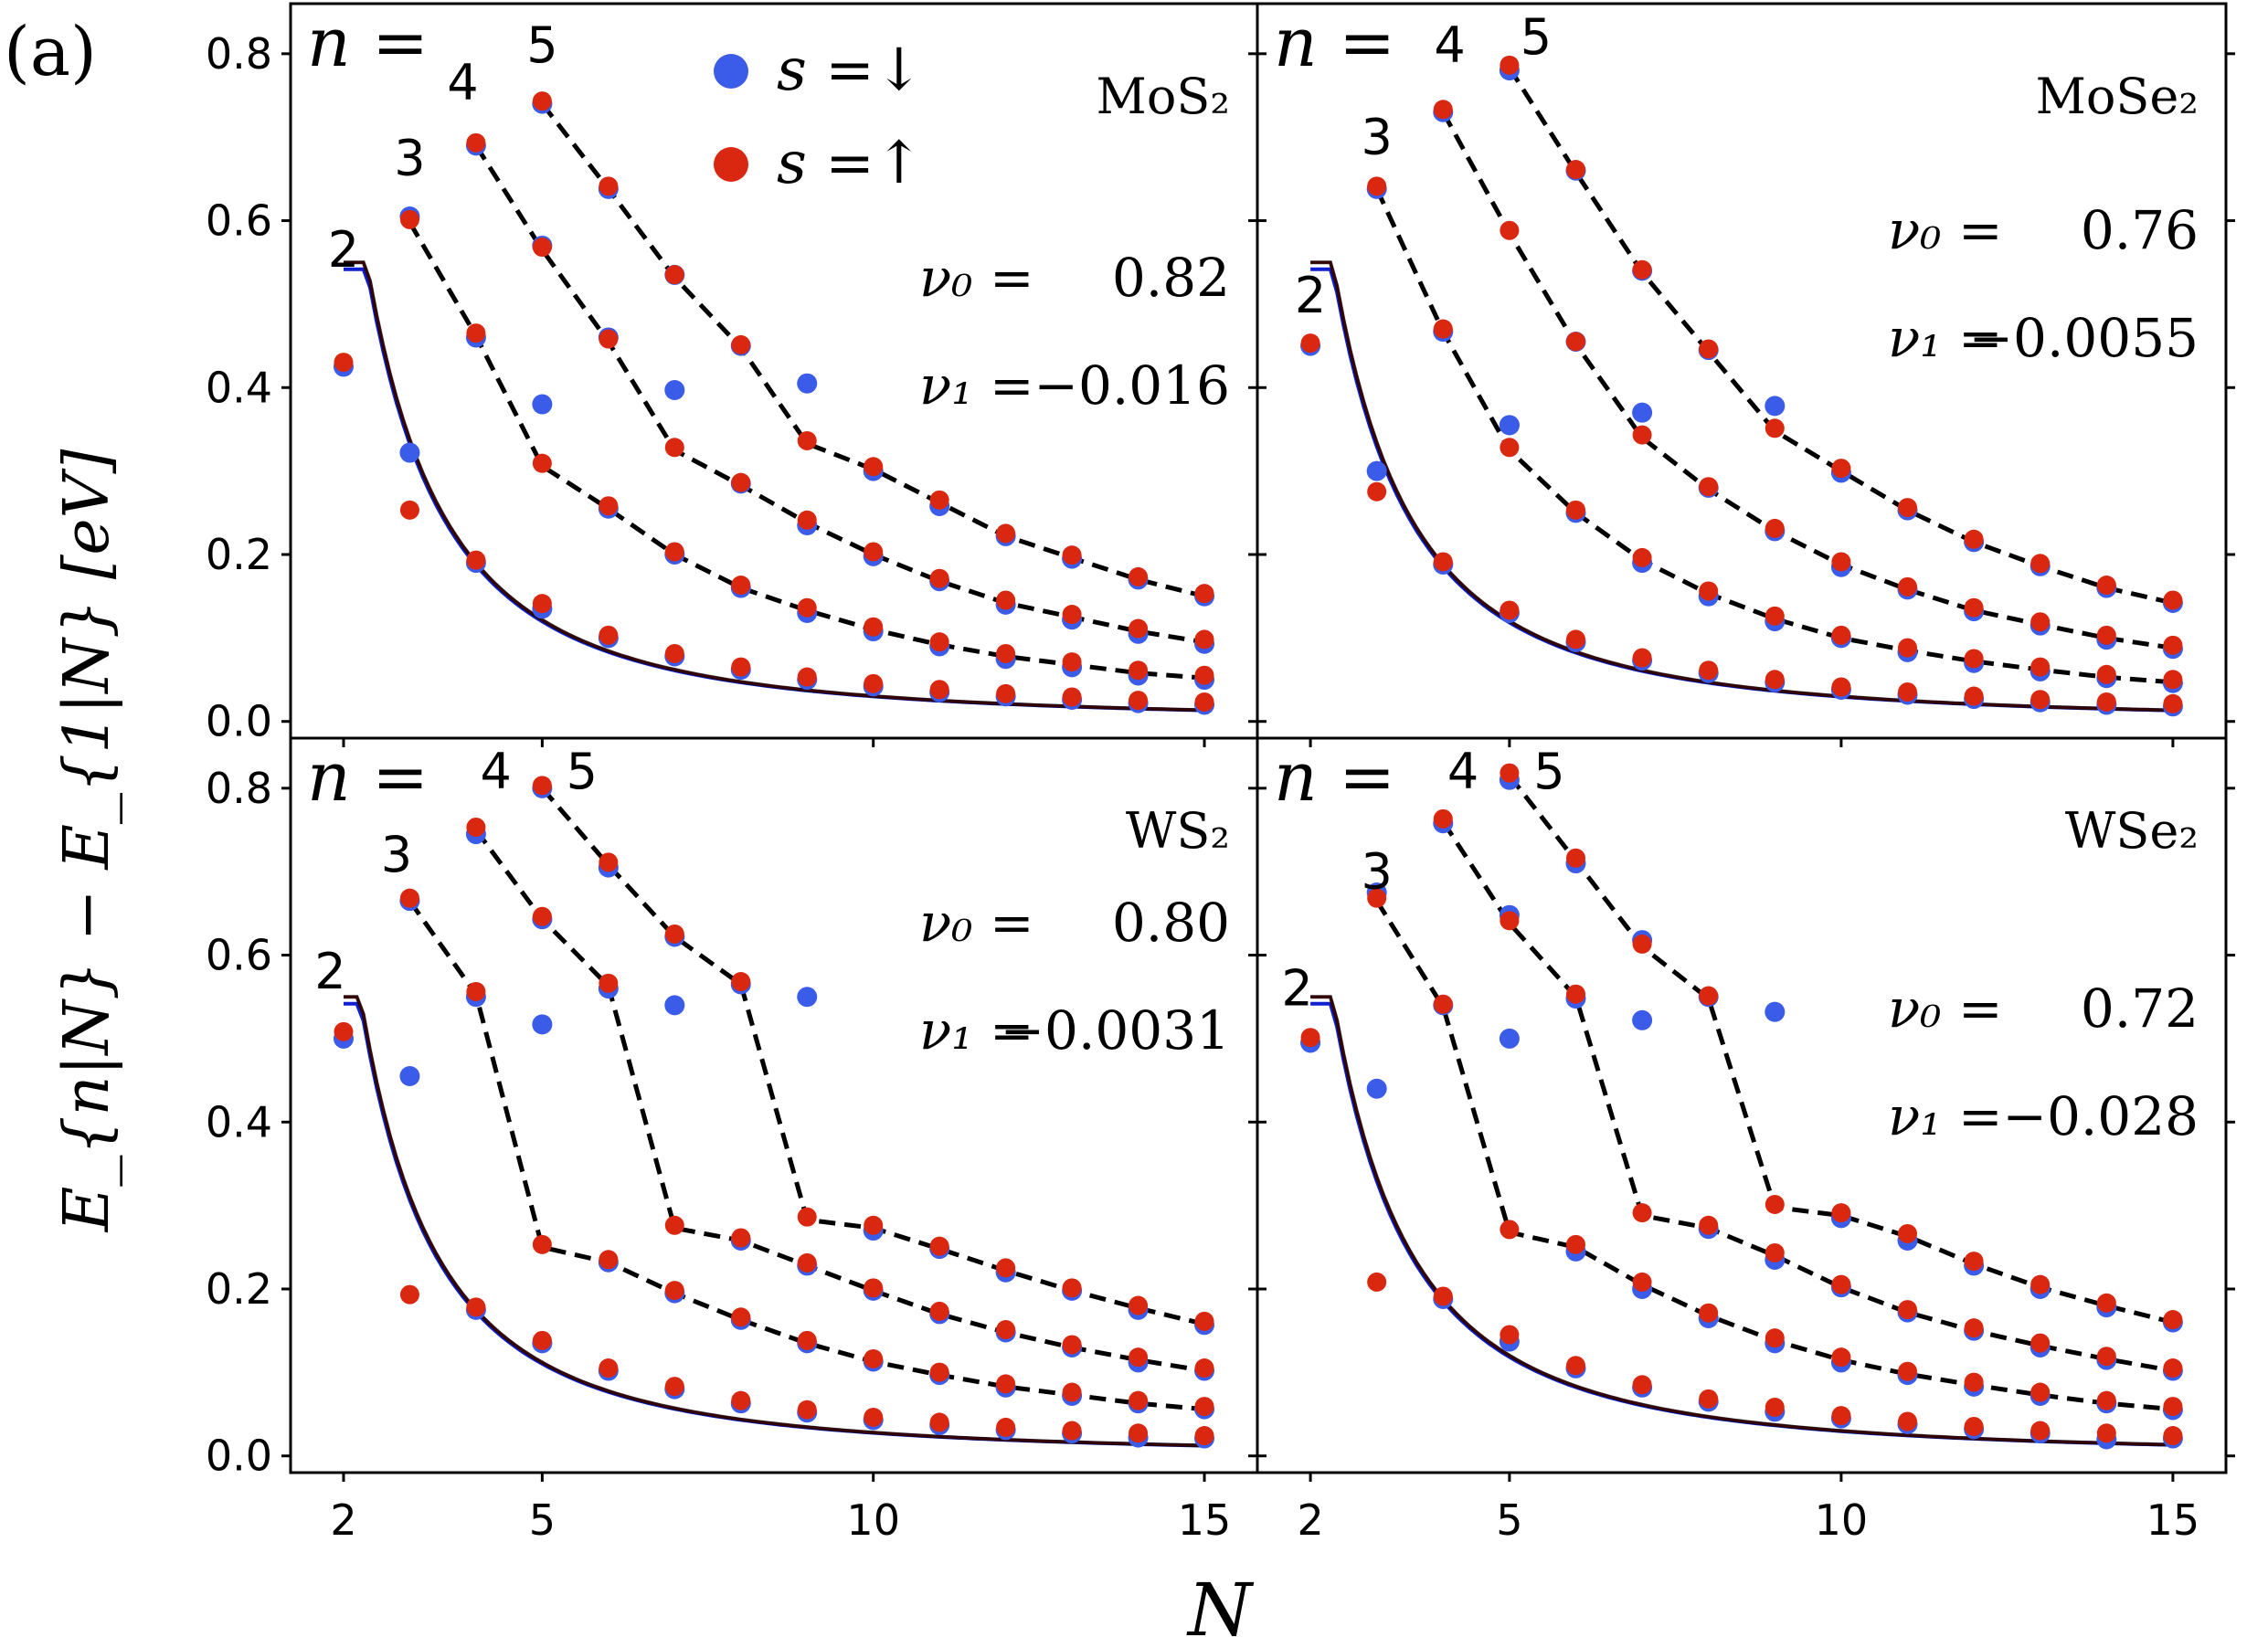 Image resolution: width=2268 pixels, height=1648 pixels. Describe the element at coordinates (2083, 338) in the screenshot. I see `nu1-value: −0.0055` at that location.